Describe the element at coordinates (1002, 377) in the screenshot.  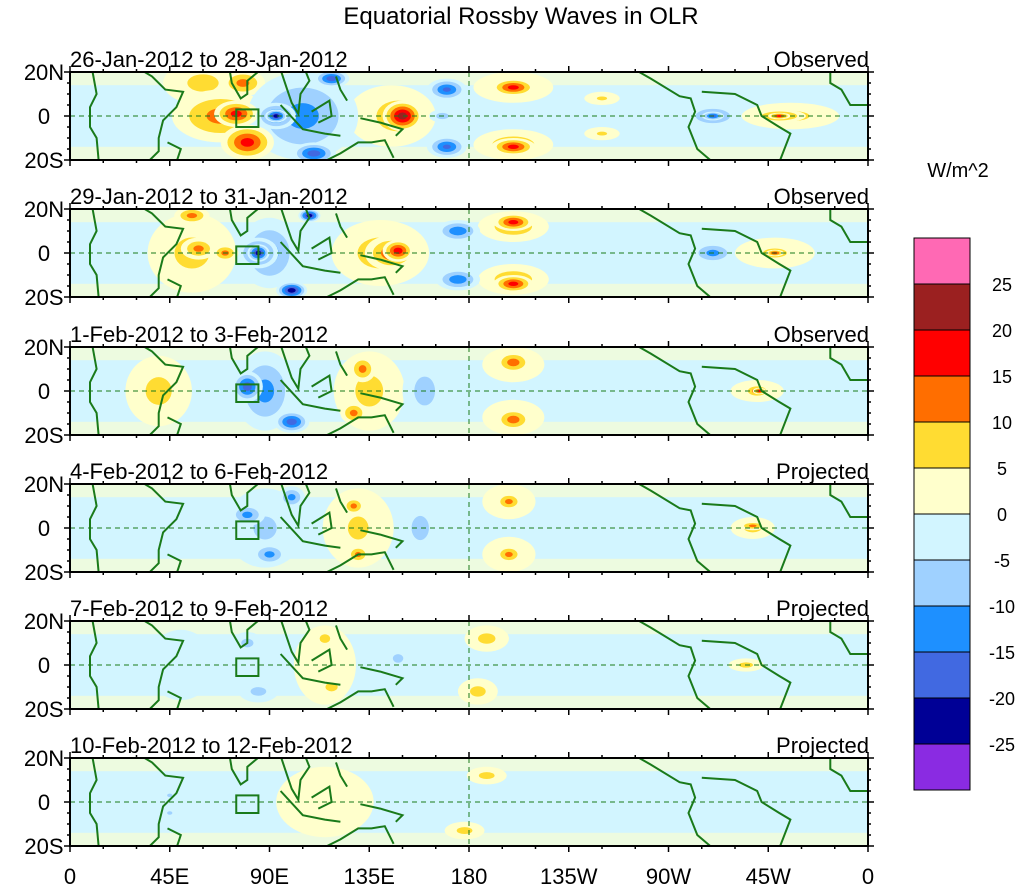
I see `colorbar-level-label: 15` at that location.